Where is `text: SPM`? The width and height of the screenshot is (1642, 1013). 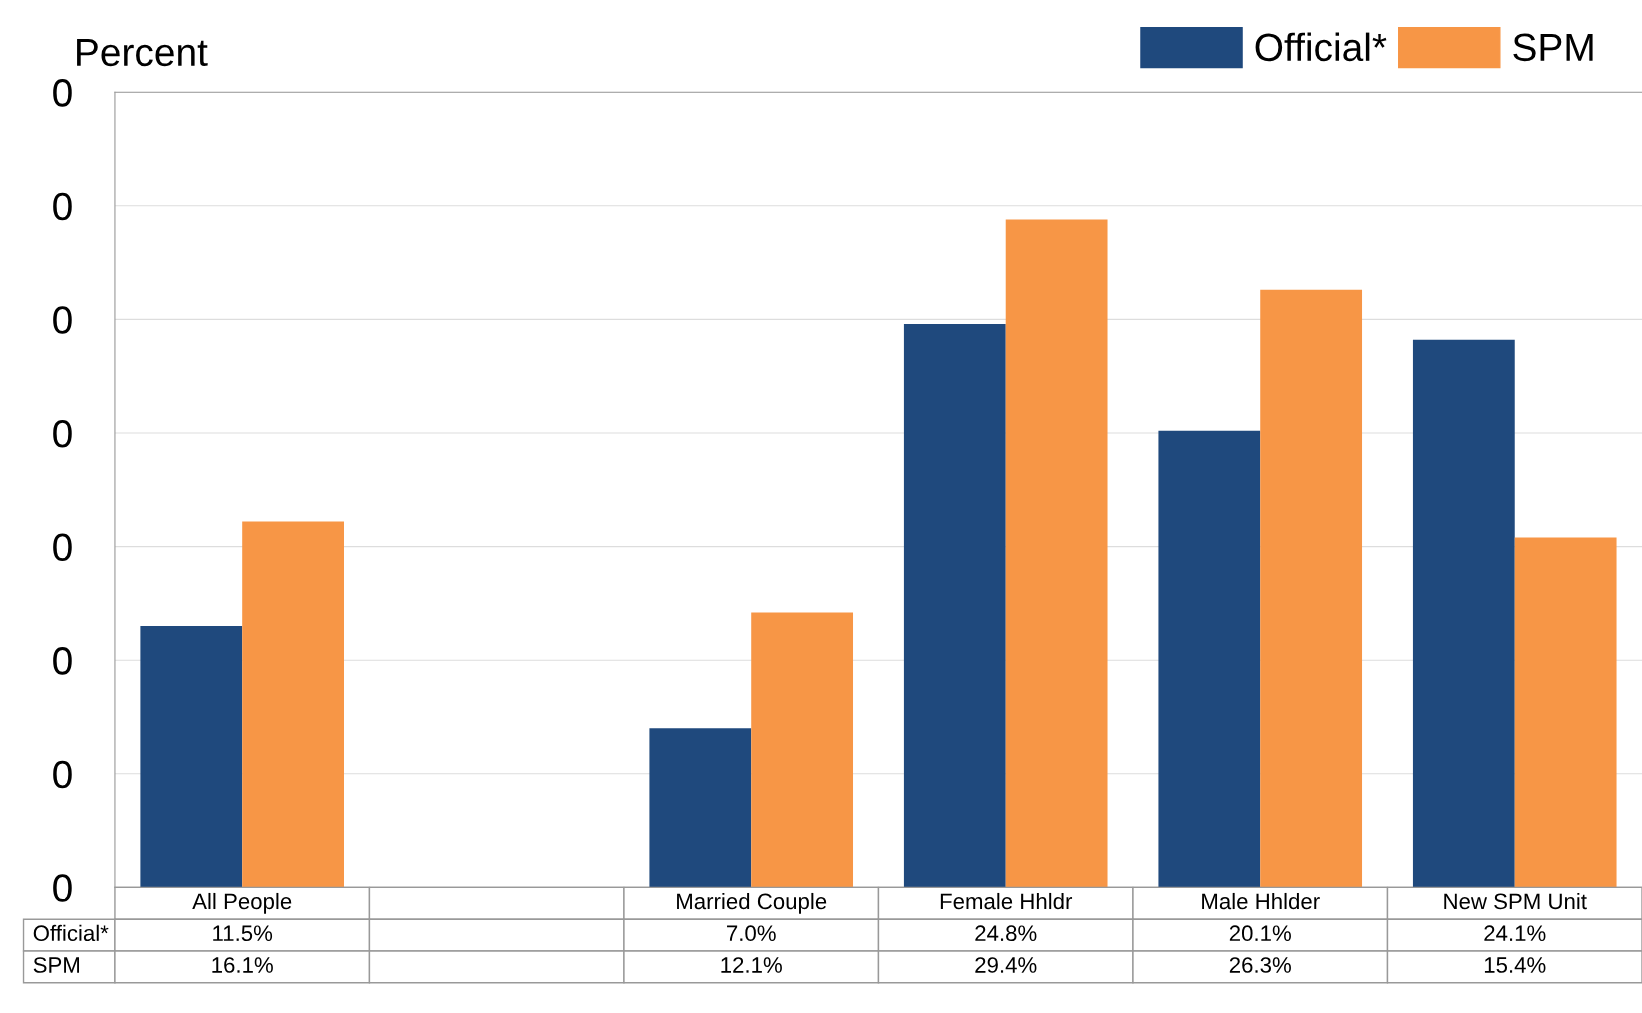
text: SPM is located at coordinates (56, 965).